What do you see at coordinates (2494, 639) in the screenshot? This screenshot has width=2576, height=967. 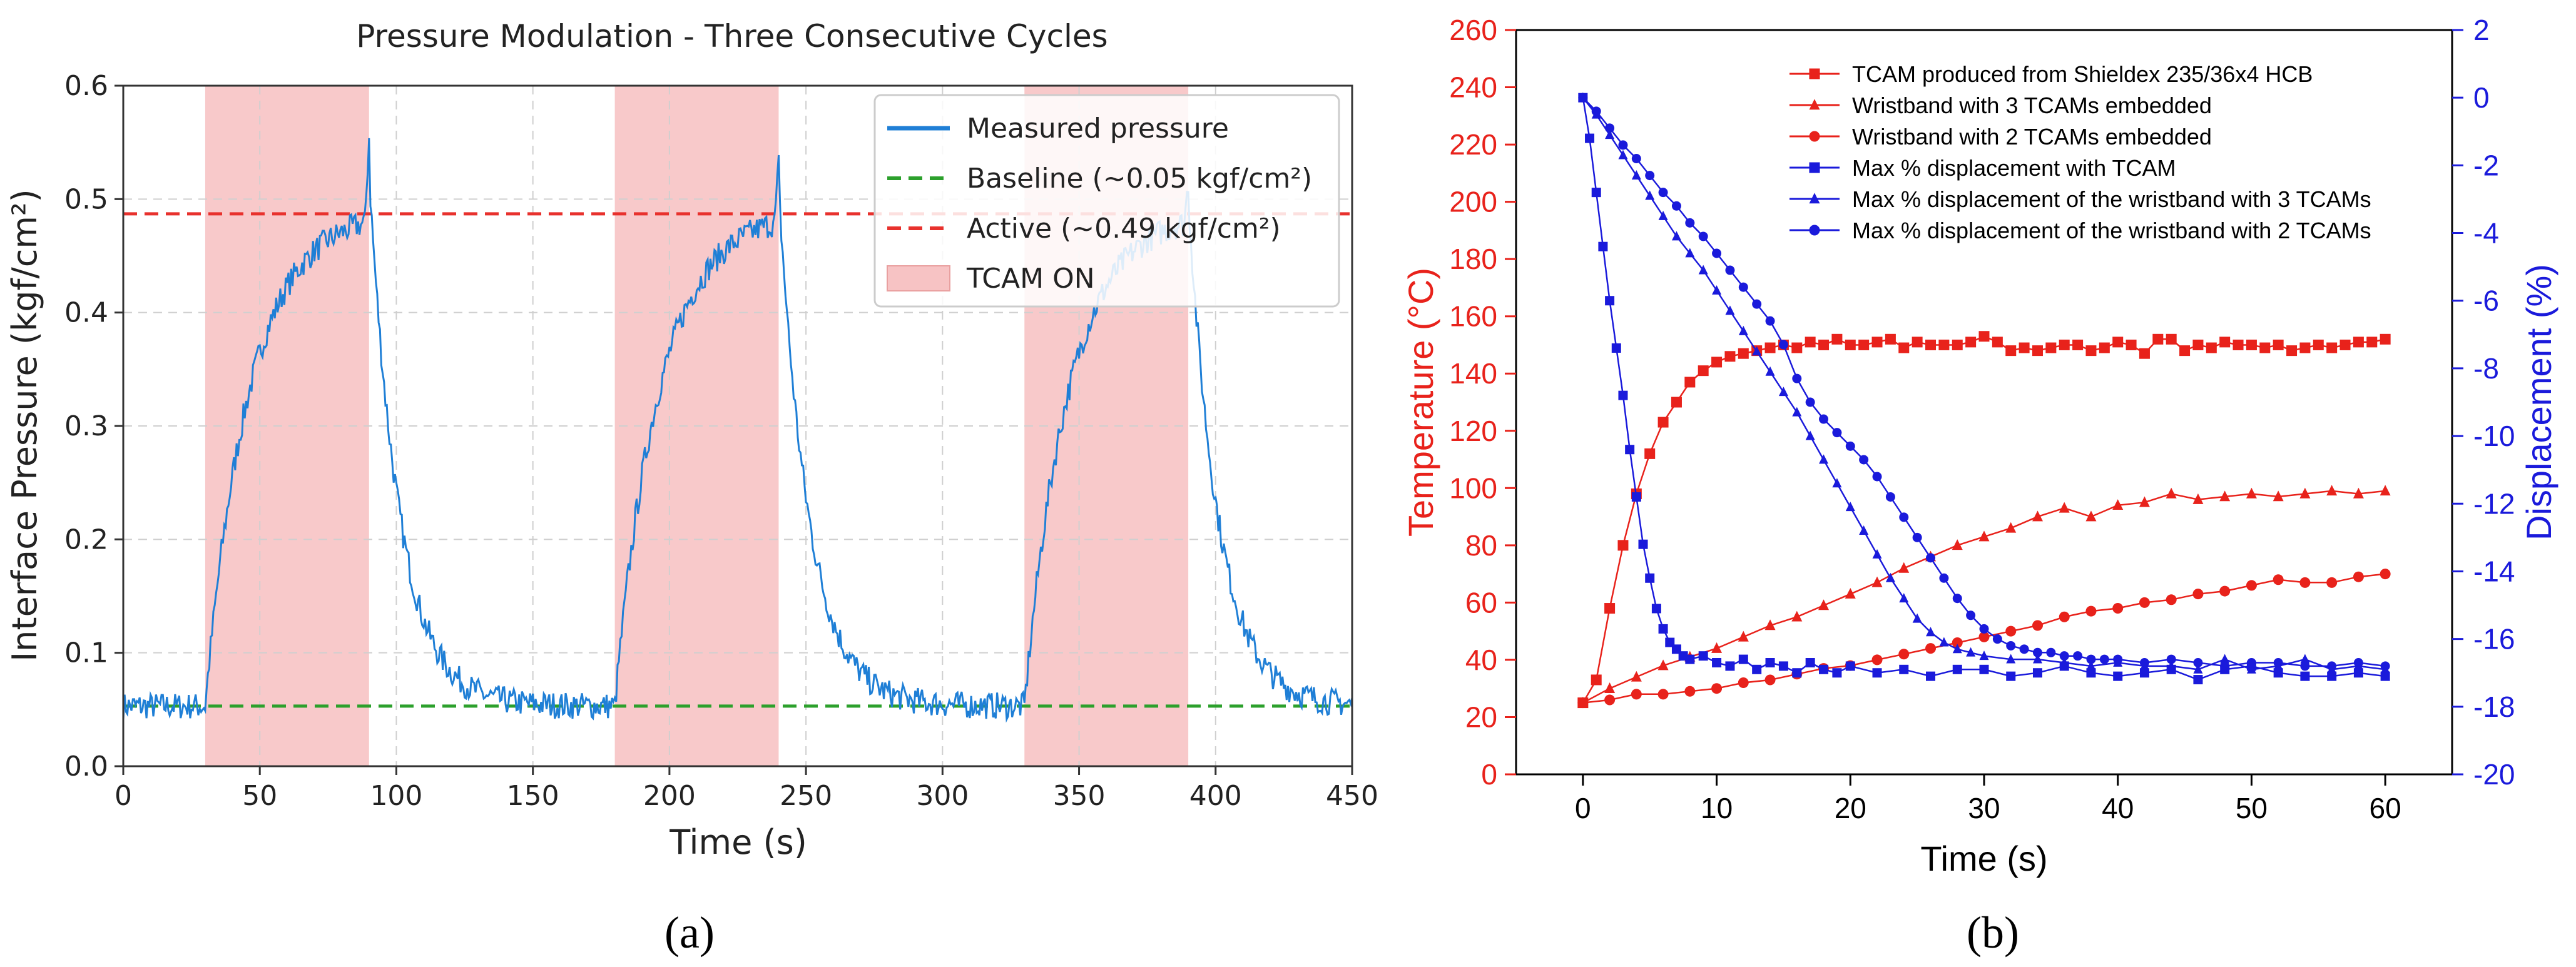 I see `right-y-tick-label: -16` at bounding box center [2494, 639].